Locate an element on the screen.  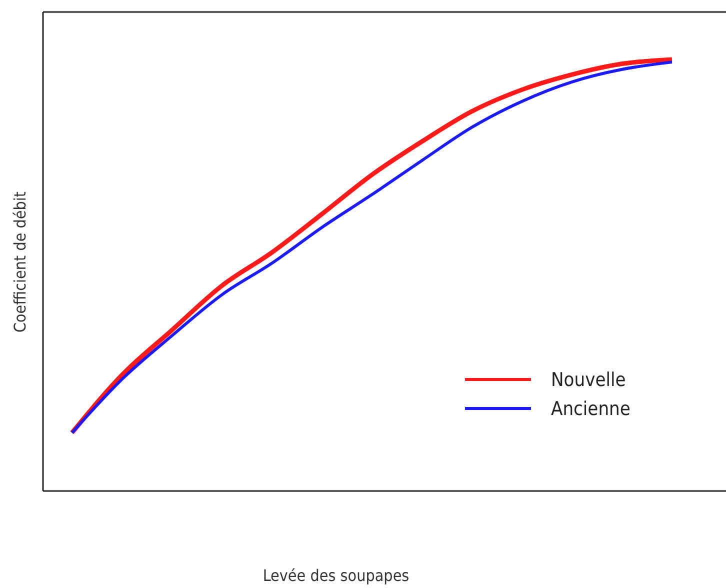
y-axis-title: Coefficient de débit is located at coordinates (20, 262).